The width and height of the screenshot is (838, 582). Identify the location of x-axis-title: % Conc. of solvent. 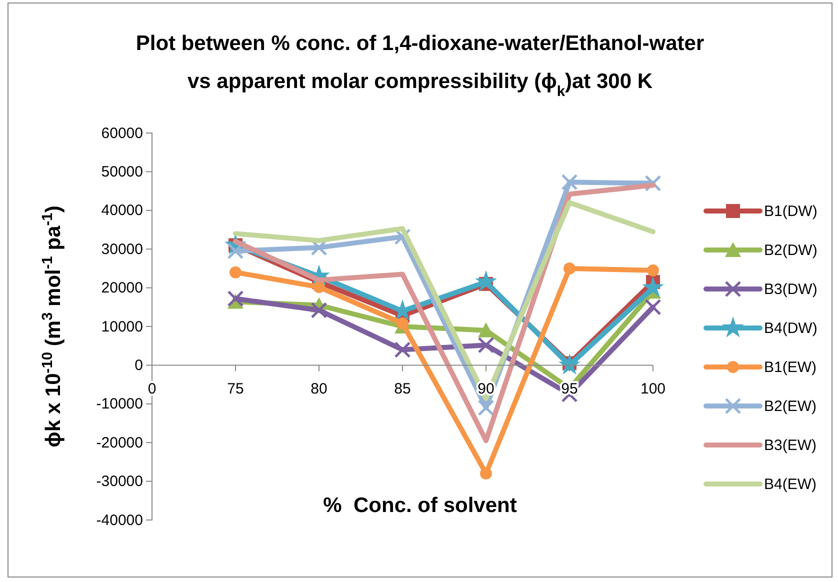
(420, 505).